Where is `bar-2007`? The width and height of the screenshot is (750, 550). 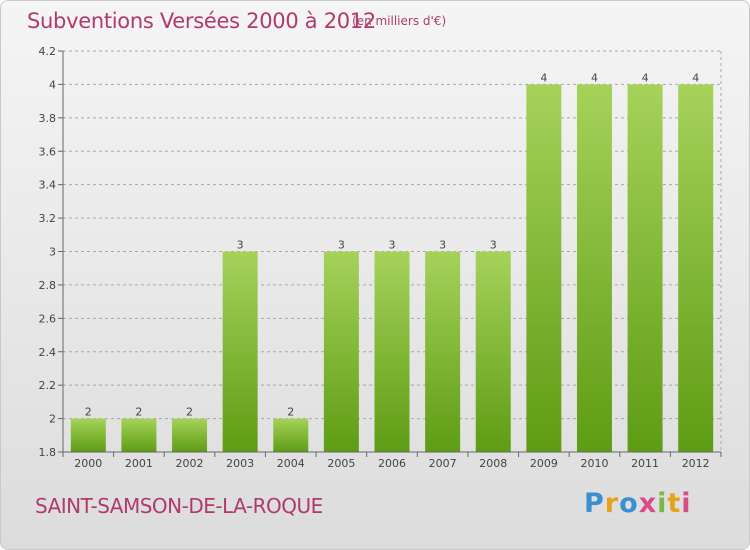 bar-2007 is located at coordinates (443, 351).